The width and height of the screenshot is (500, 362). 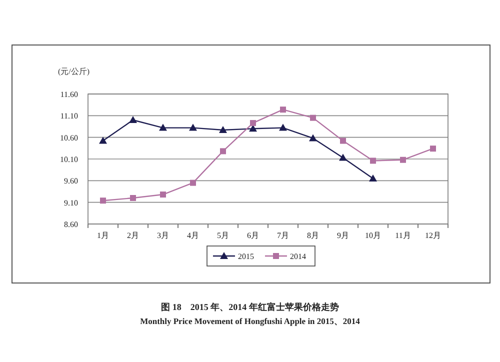 What do you see at coordinates (74, 71) in the screenshot?
I see `y-axis-title: (元/公斤)` at bounding box center [74, 71].